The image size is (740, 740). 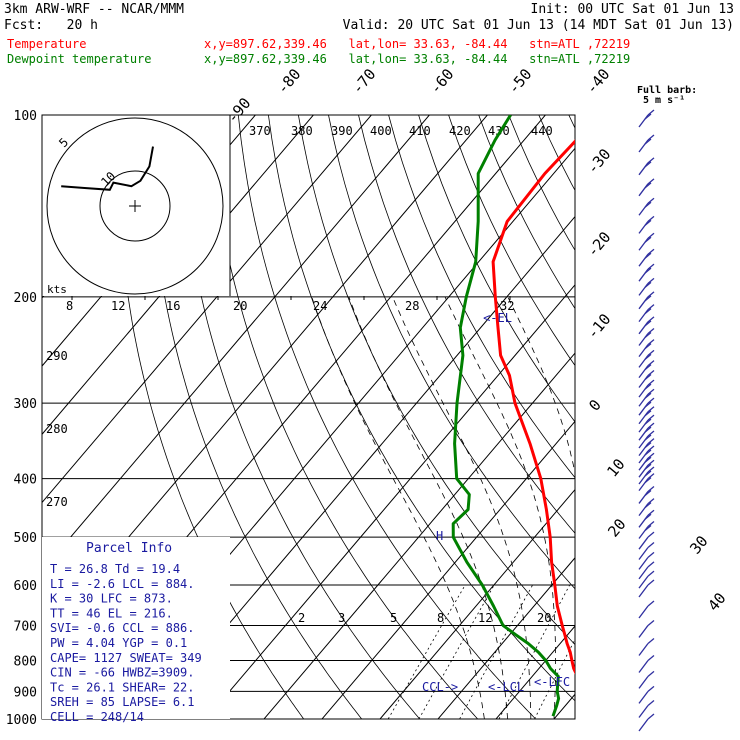 I want to click on isotherm-label: -80, so click(x=288, y=81).